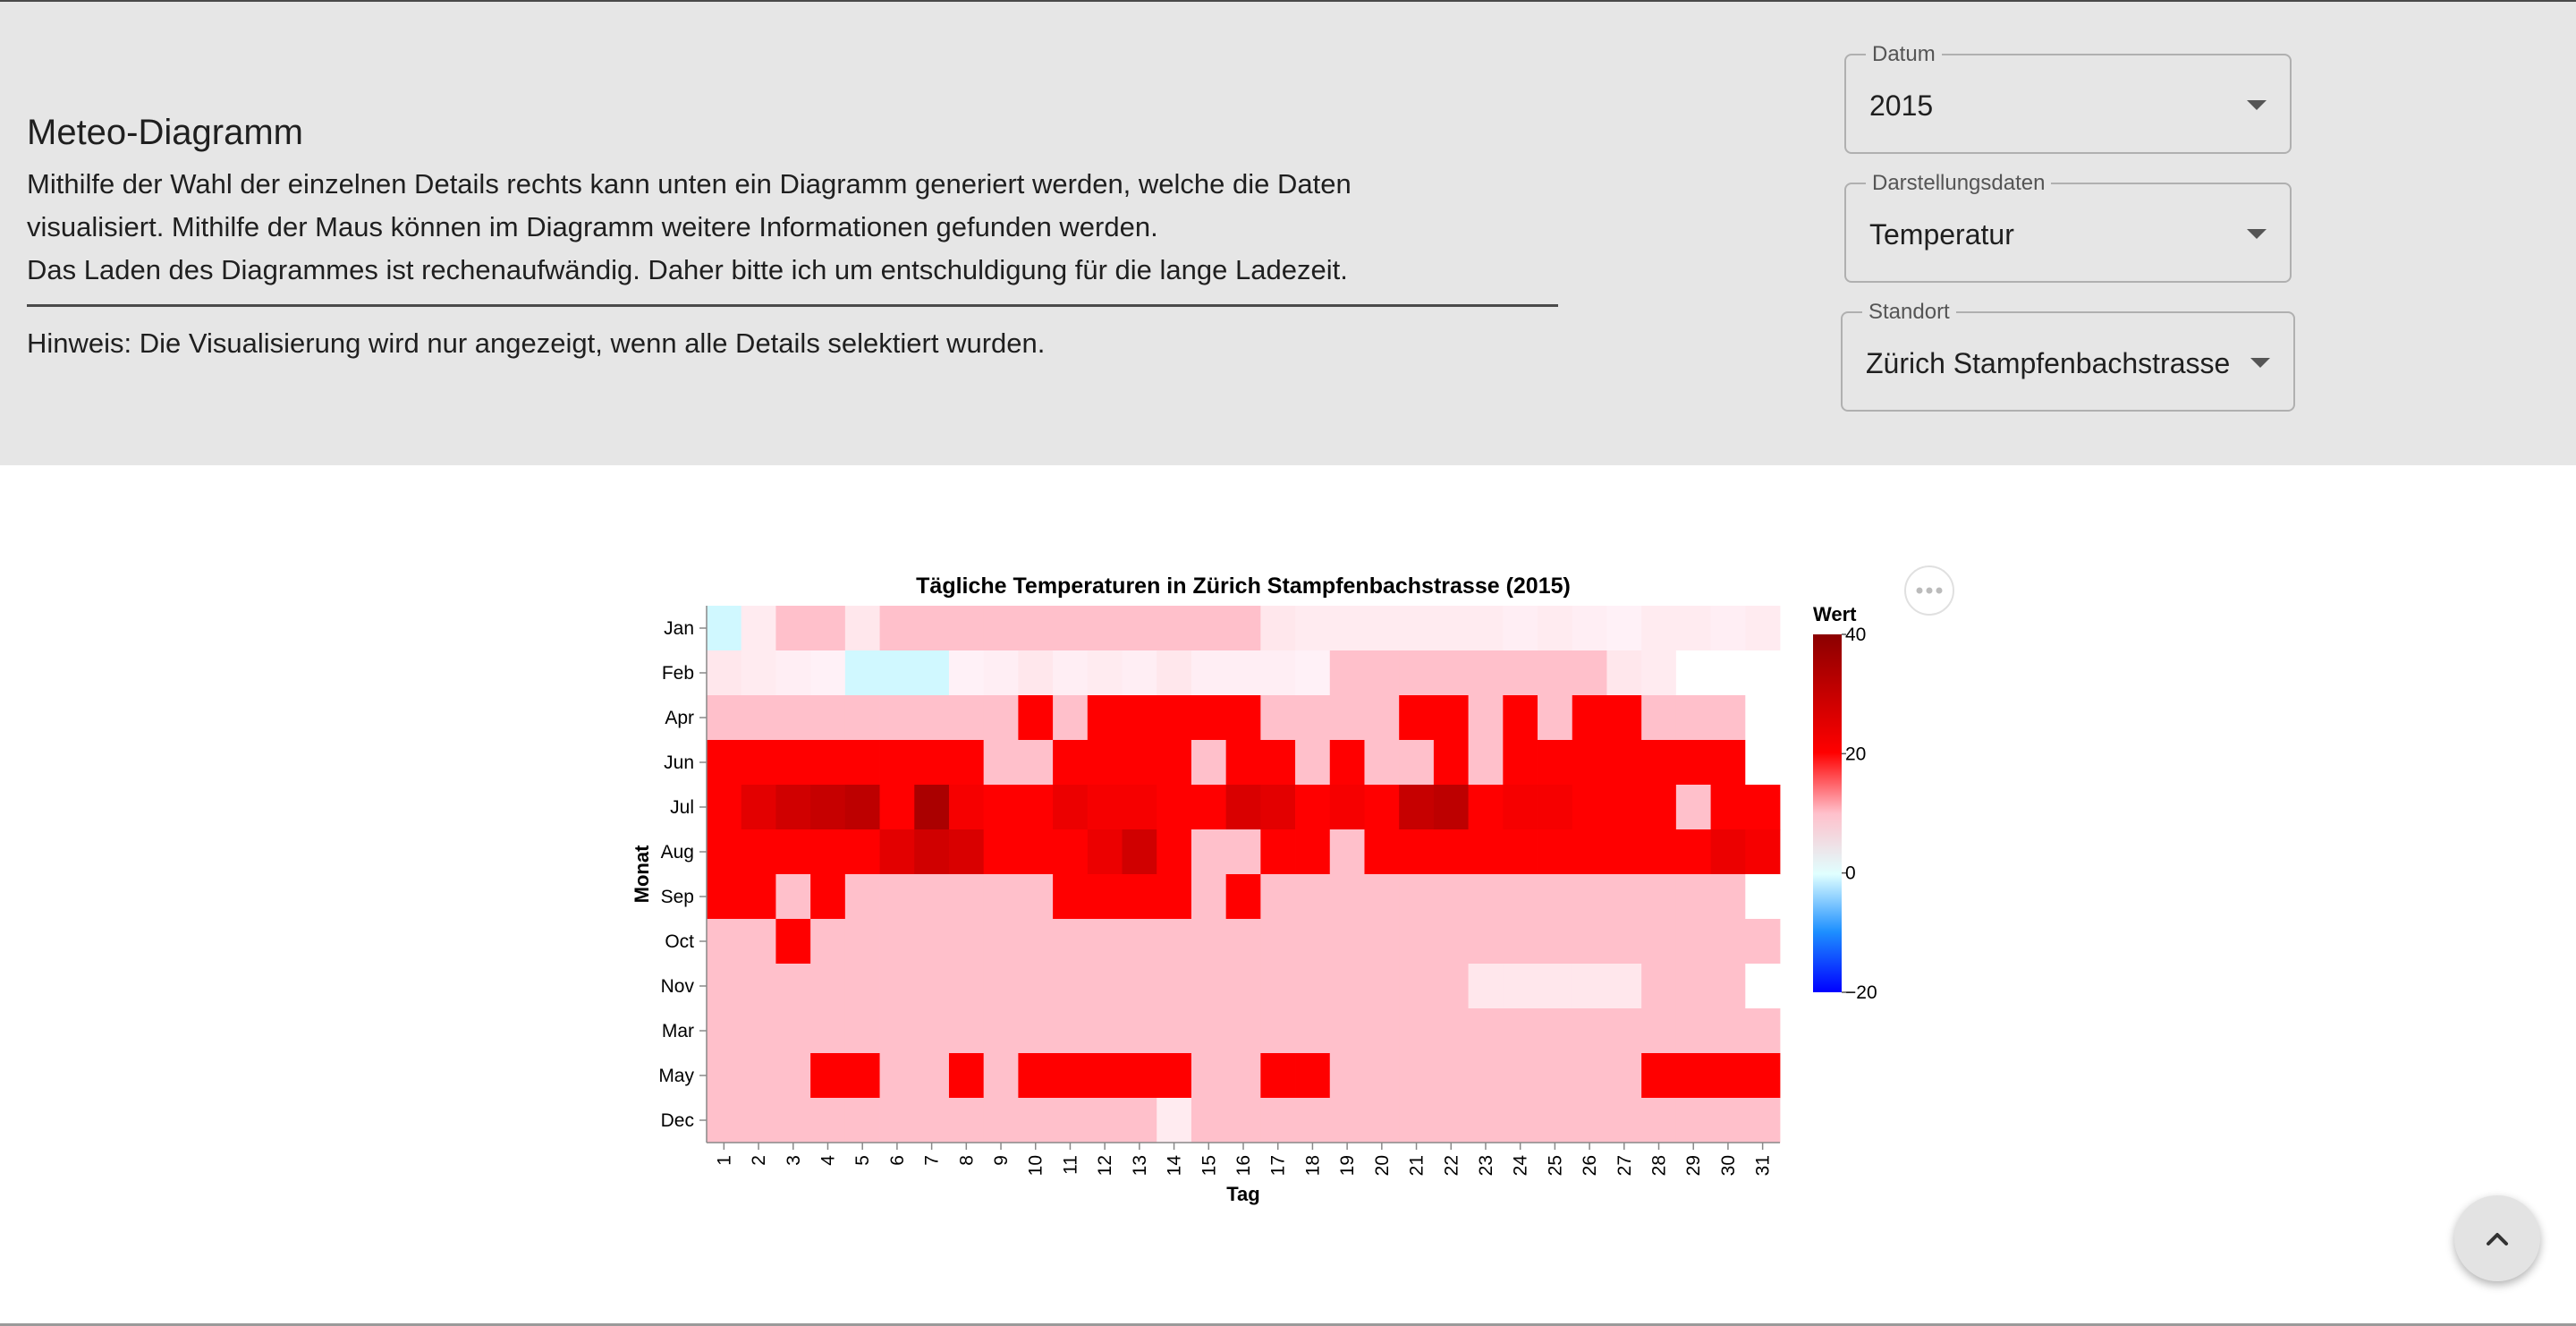 Image resolution: width=2576 pixels, height=1326 pixels. Describe the element at coordinates (678, 1031) in the screenshot. I see `y-tick-label: Mar` at that location.